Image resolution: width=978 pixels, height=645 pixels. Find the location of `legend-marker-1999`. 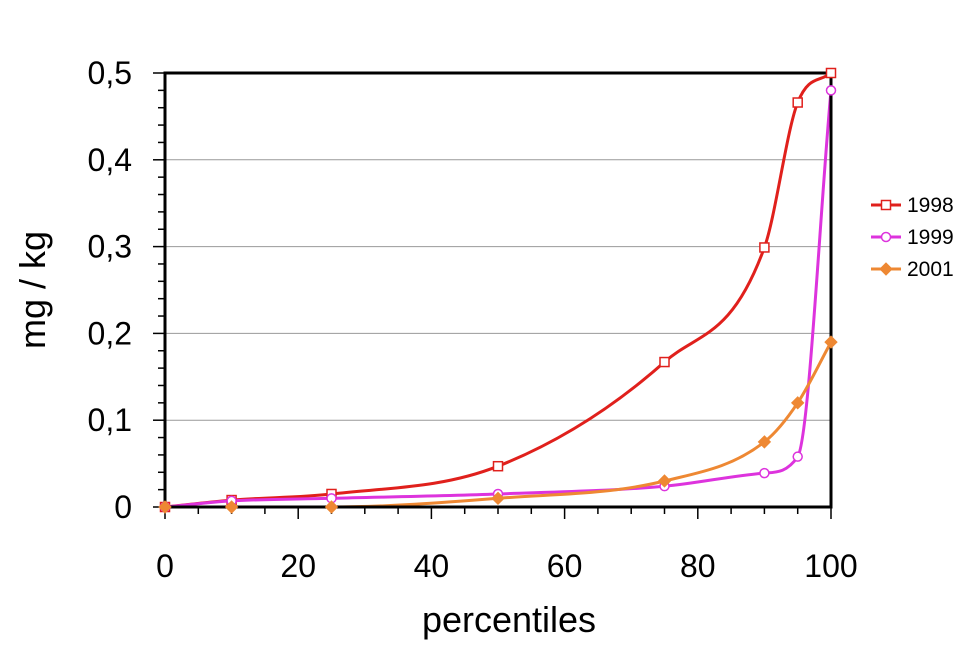

legend-marker-1999 is located at coordinates (886, 237).